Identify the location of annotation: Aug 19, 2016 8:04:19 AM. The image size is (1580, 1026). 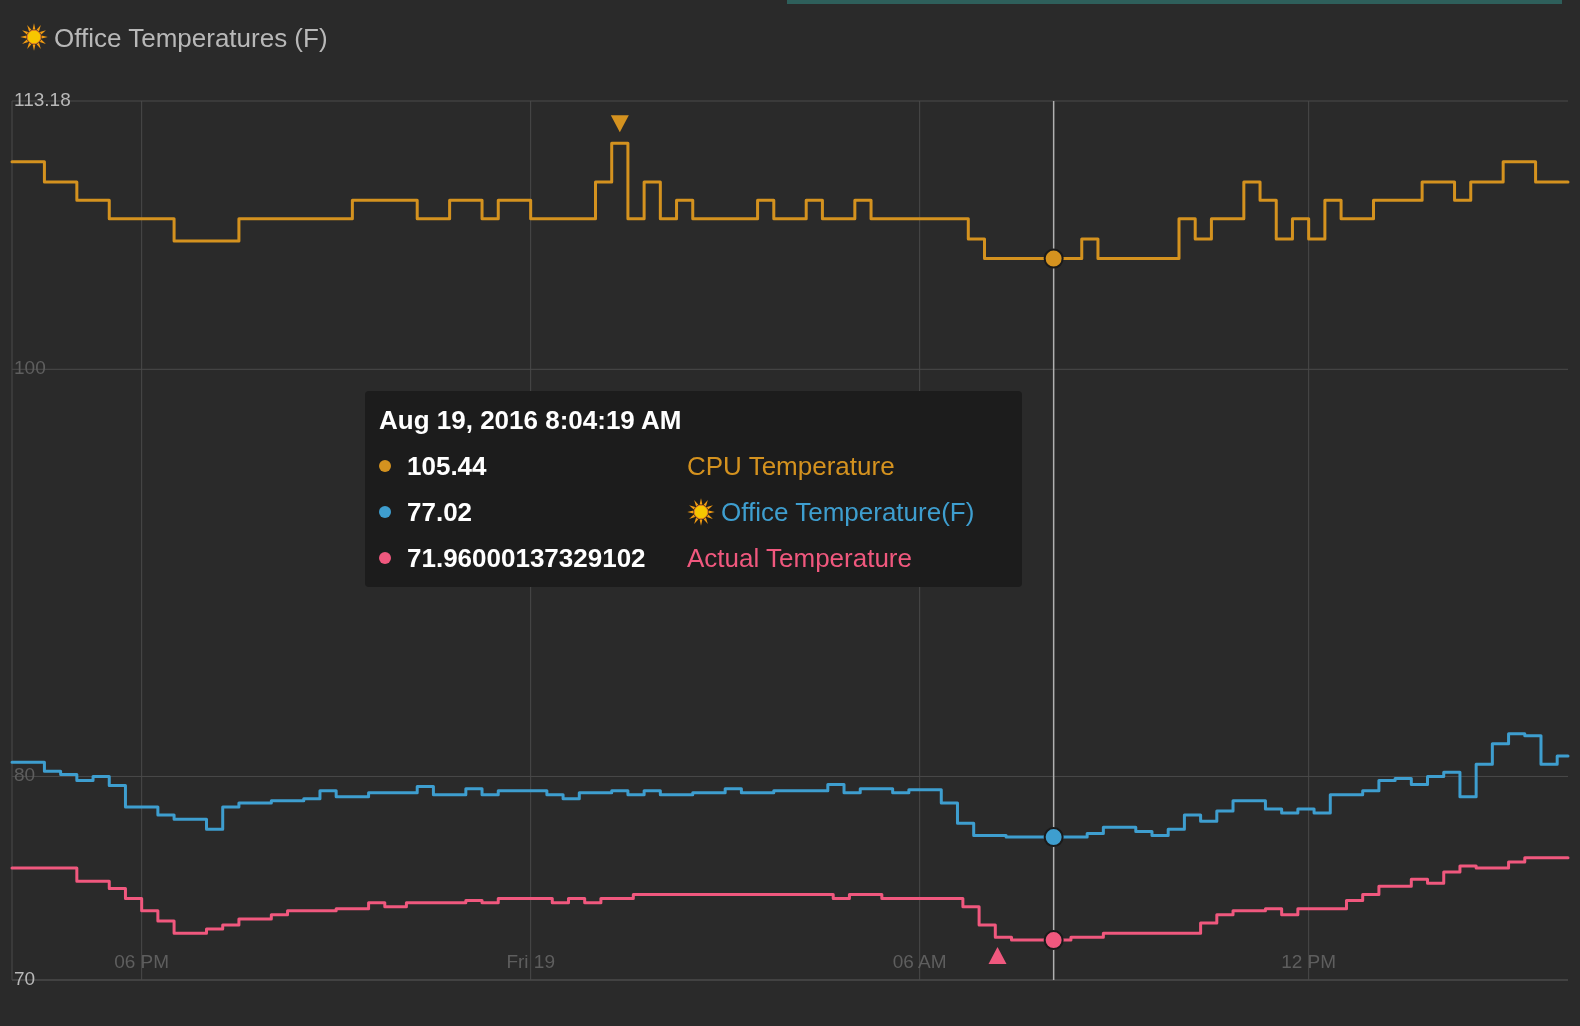
(530, 420).